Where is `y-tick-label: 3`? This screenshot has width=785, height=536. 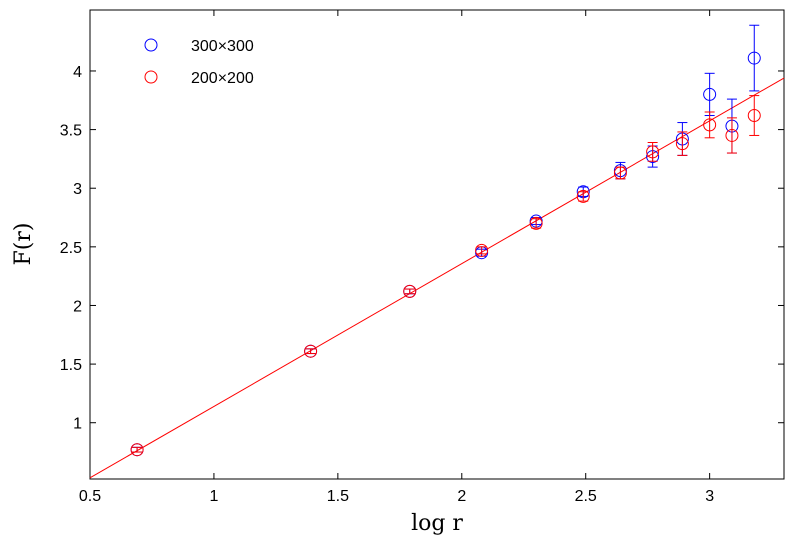
y-tick-label: 3 is located at coordinates (77, 189).